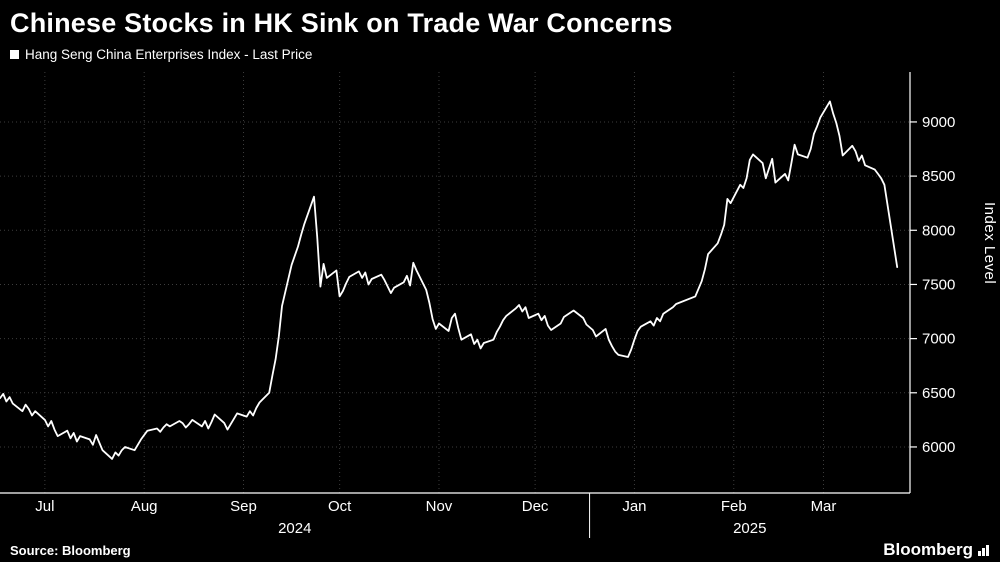  What do you see at coordinates (144, 506) in the screenshot?
I see `x-tick-label: Aug` at bounding box center [144, 506].